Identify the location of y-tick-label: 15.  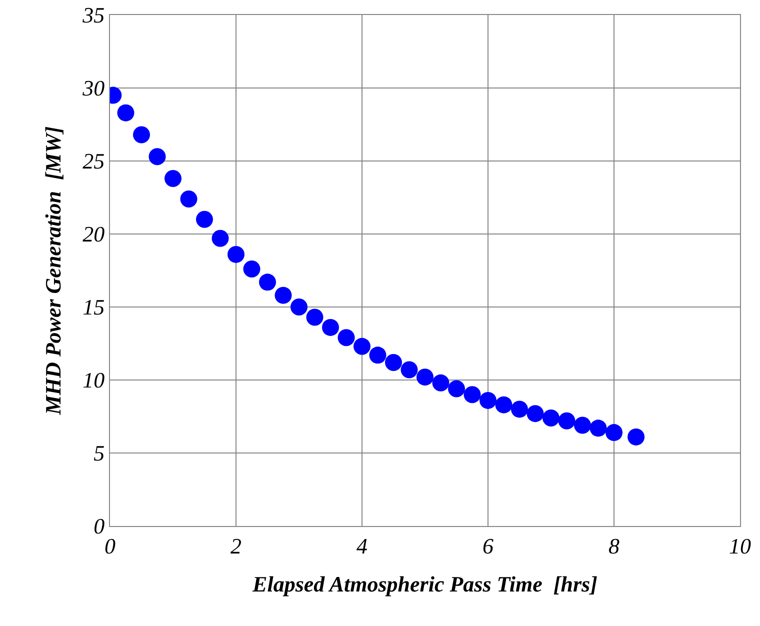
(93, 307).